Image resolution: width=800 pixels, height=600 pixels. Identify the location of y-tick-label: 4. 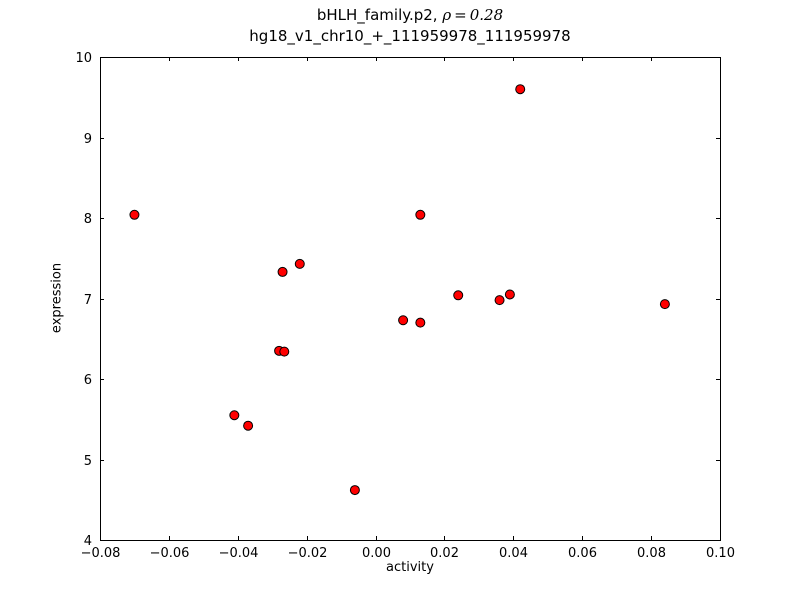
(88, 541).